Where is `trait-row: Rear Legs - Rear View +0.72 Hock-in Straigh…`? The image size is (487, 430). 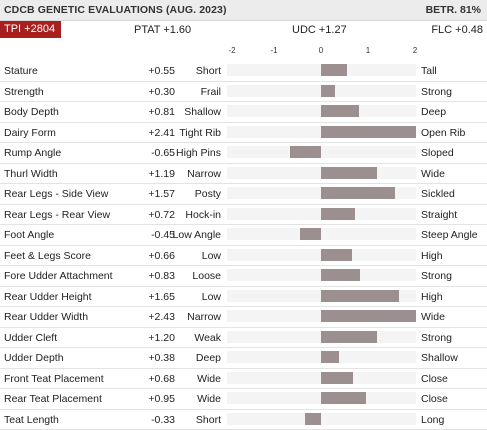 trait-row: Rear Legs - Rear View +0.72 Hock-in Straigh… is located at coordinates (243, 215).